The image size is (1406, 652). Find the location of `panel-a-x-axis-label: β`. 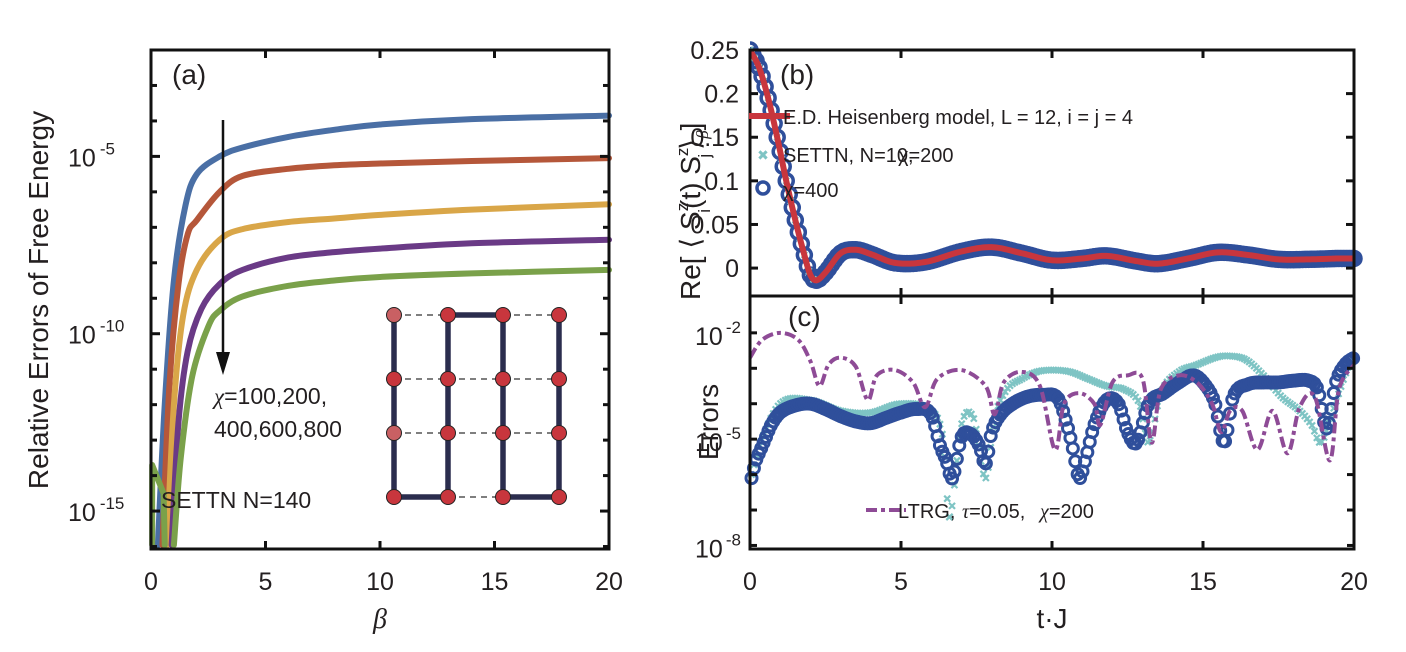

panel-a-x-axis-label: β is located at coordinates (379, 619).